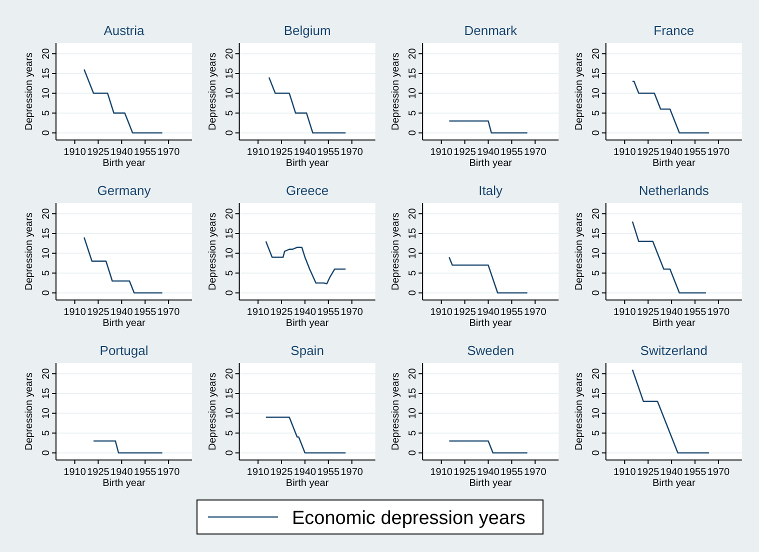  Describe the element at coordinates (307, 350) in the screenshot. I see `chart-title: Spain` at that location.